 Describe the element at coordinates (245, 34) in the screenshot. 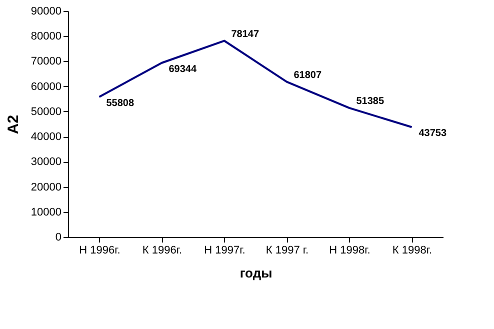

I see `data-label: 78147` at that location.